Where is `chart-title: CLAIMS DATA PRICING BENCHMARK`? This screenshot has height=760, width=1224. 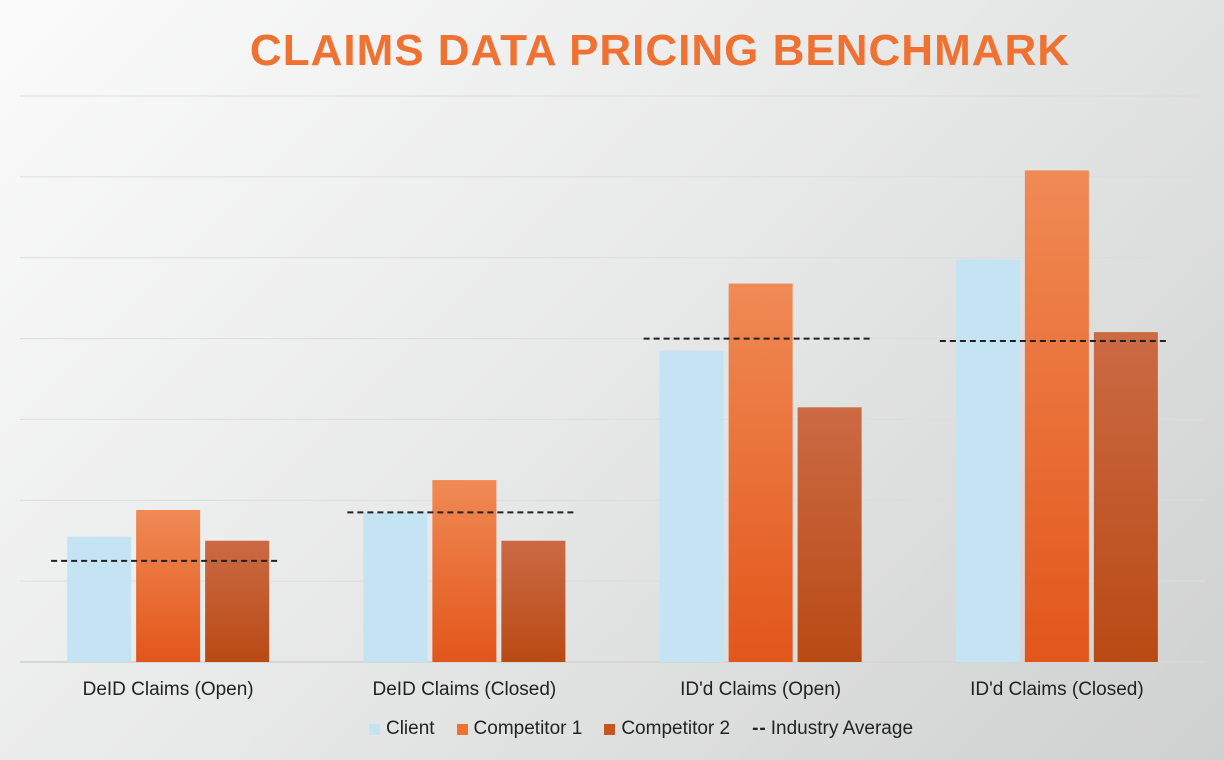 chart-title: CLAIMS DATA PRICING BENCHMARK is located at coordinates (660, 50).